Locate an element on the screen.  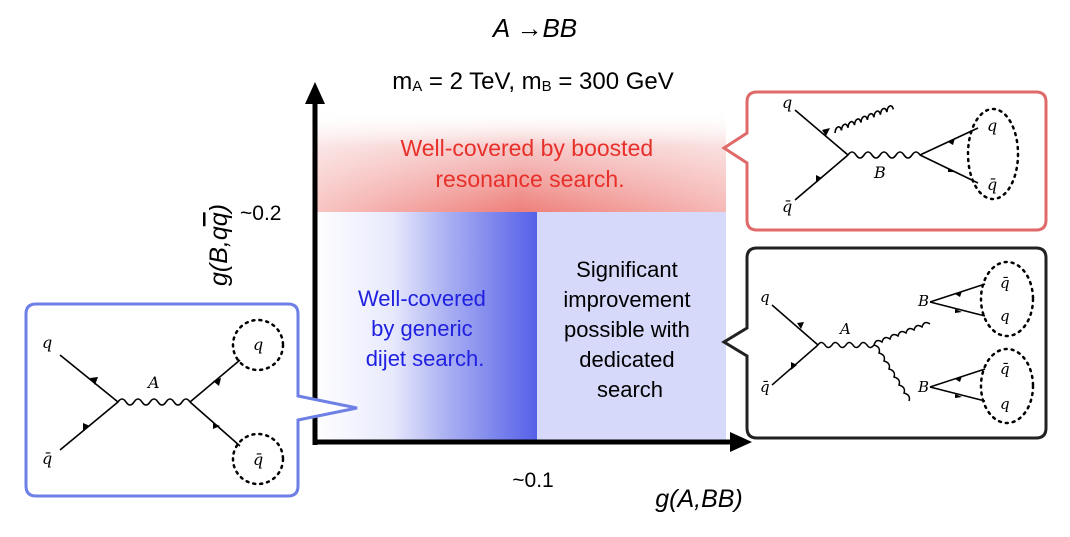
gluon-line is located at coordinates (864, 119).